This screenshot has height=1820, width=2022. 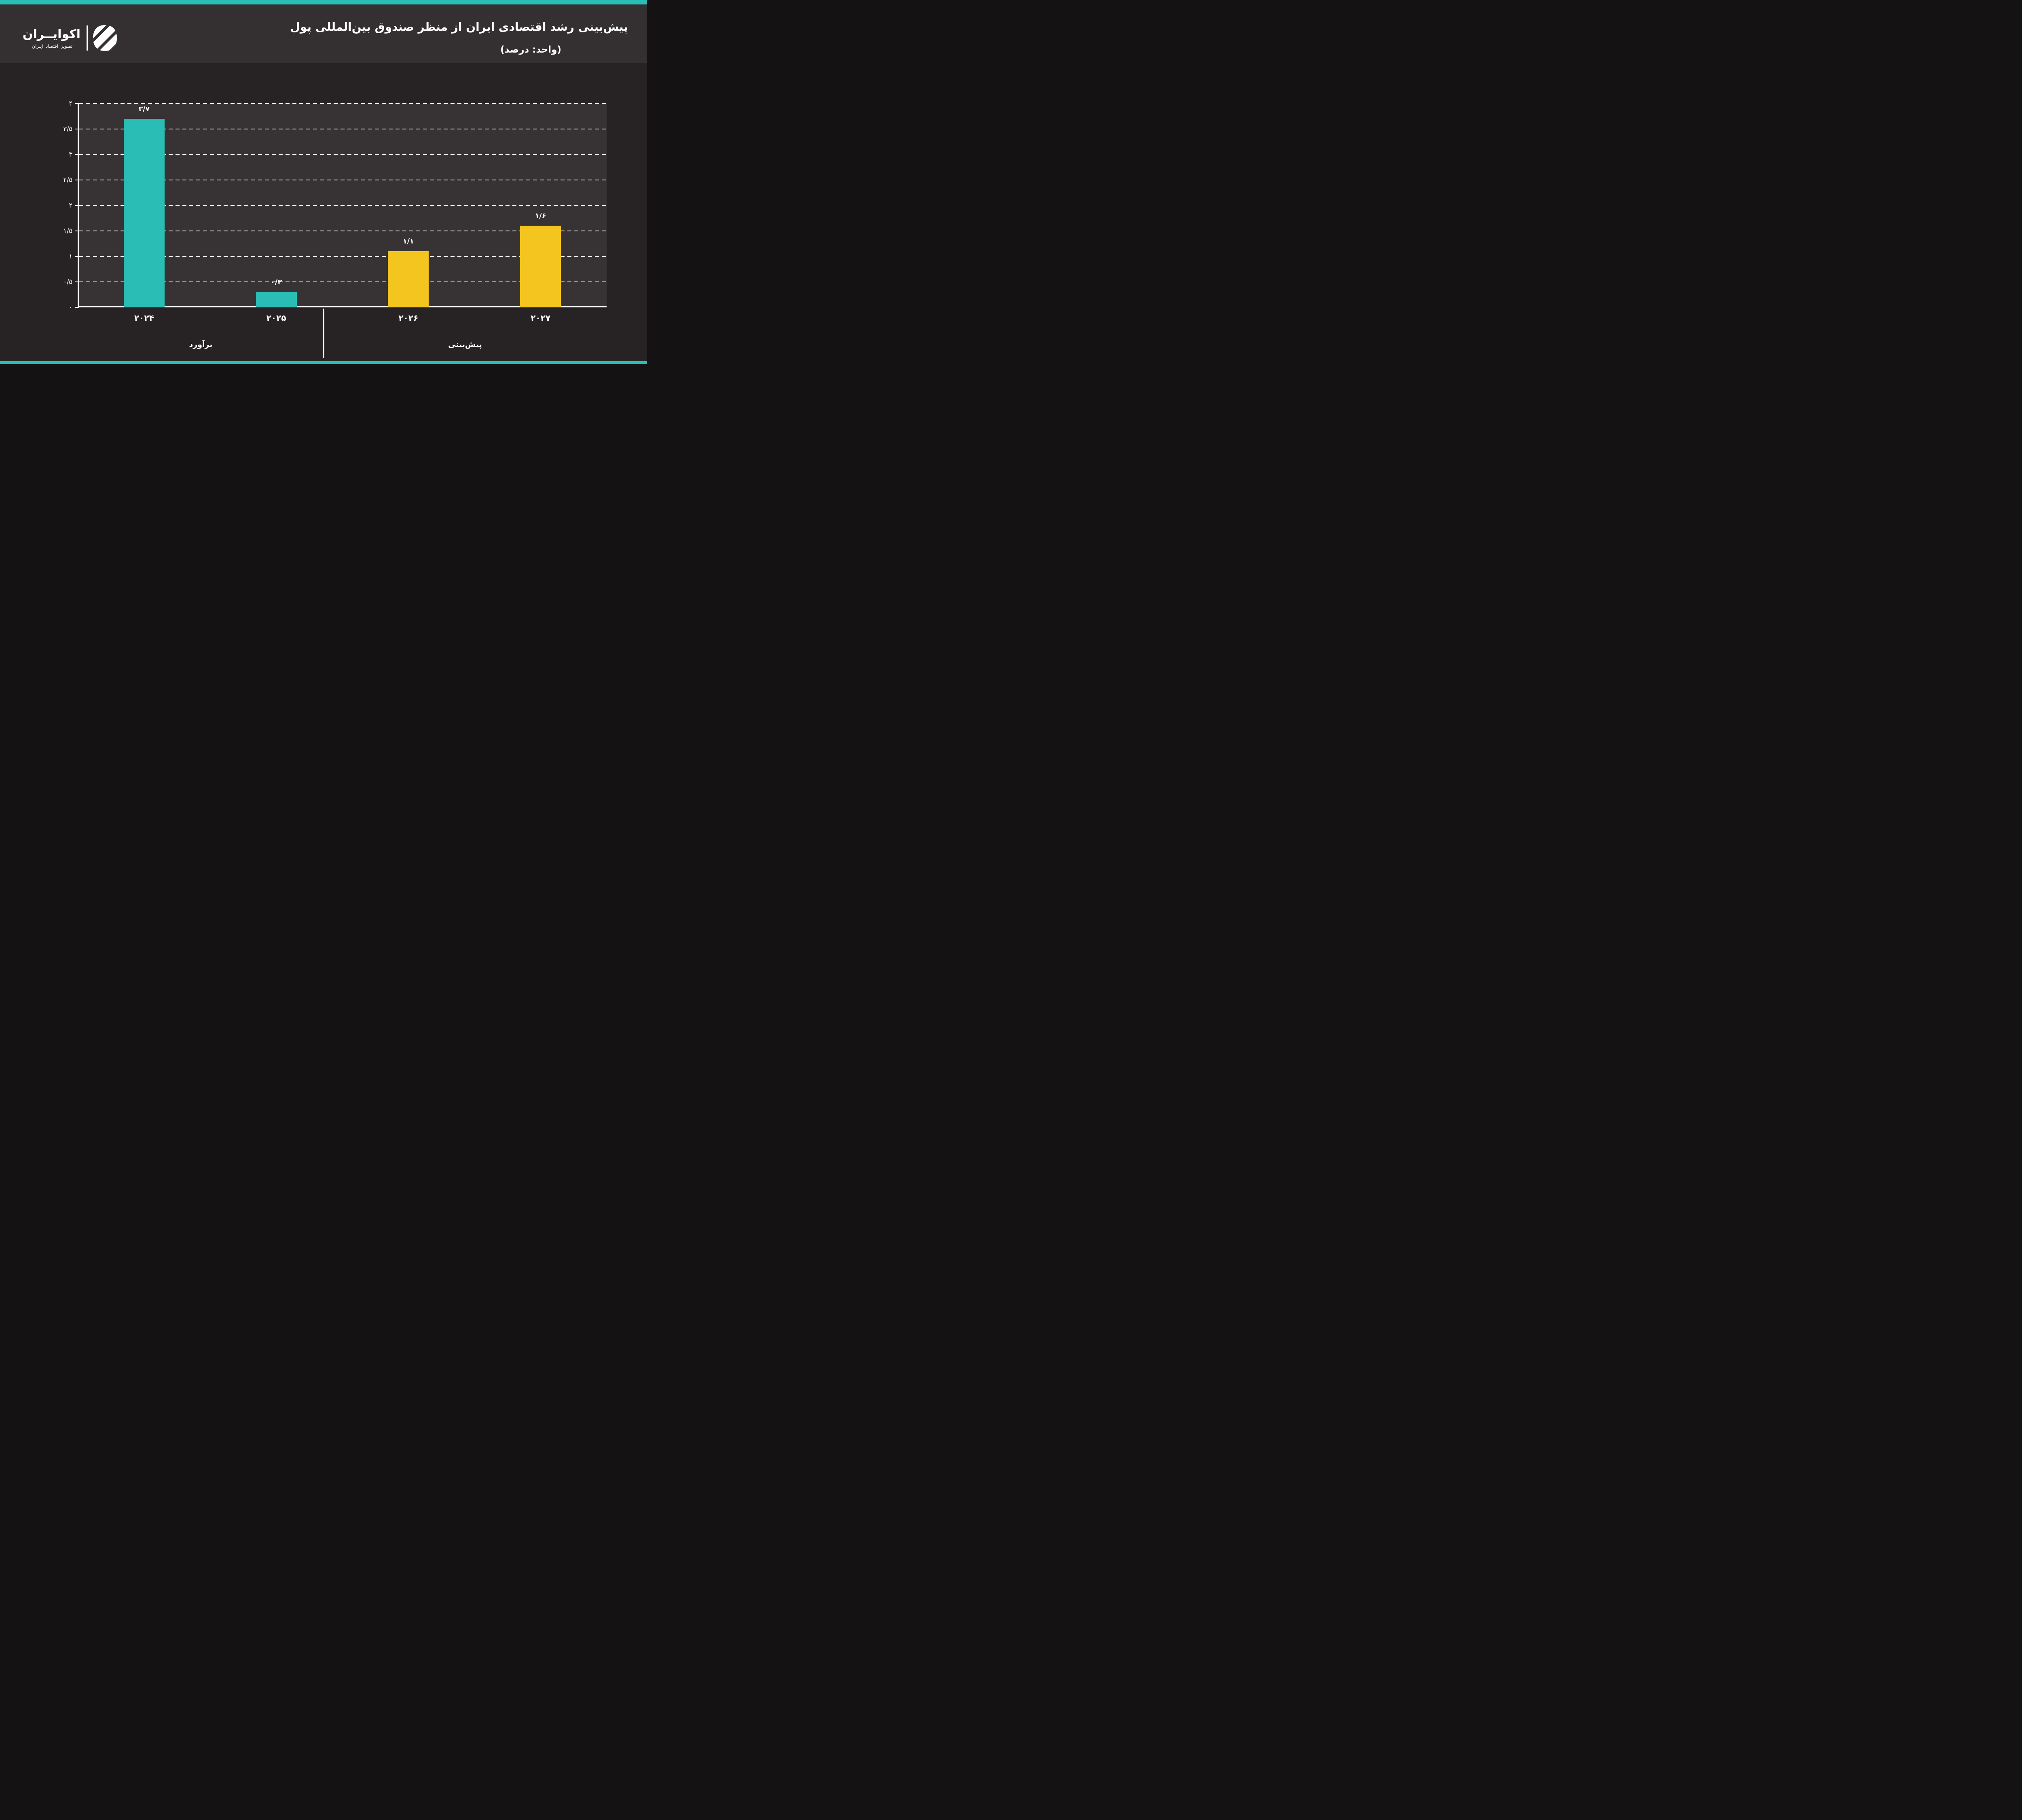 I want to click on y-tick-label: ۰/۵, so click(x=67, y=282).